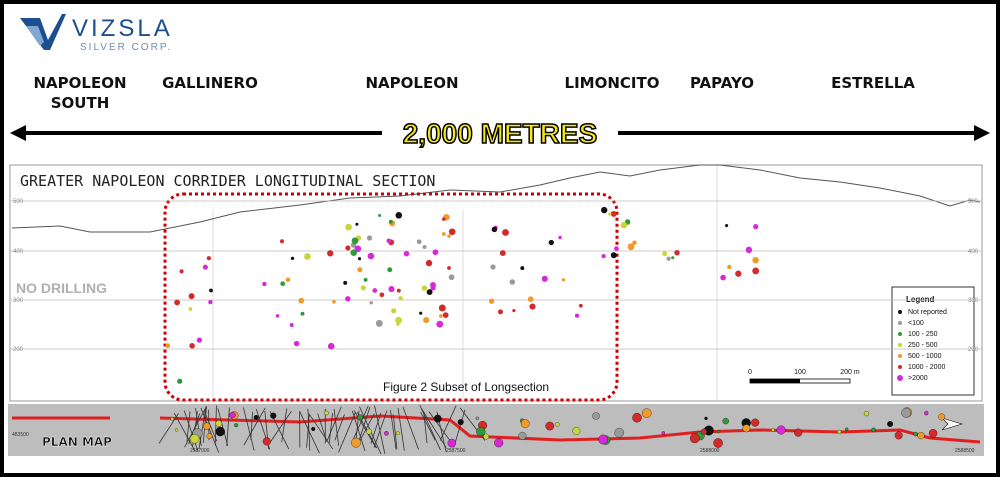 The height and width of the screenshot is (477, 1000). What do you see at coordinates (933, 341) in the screenshot?
I see `legend-box` at bounding box center [933, 341].